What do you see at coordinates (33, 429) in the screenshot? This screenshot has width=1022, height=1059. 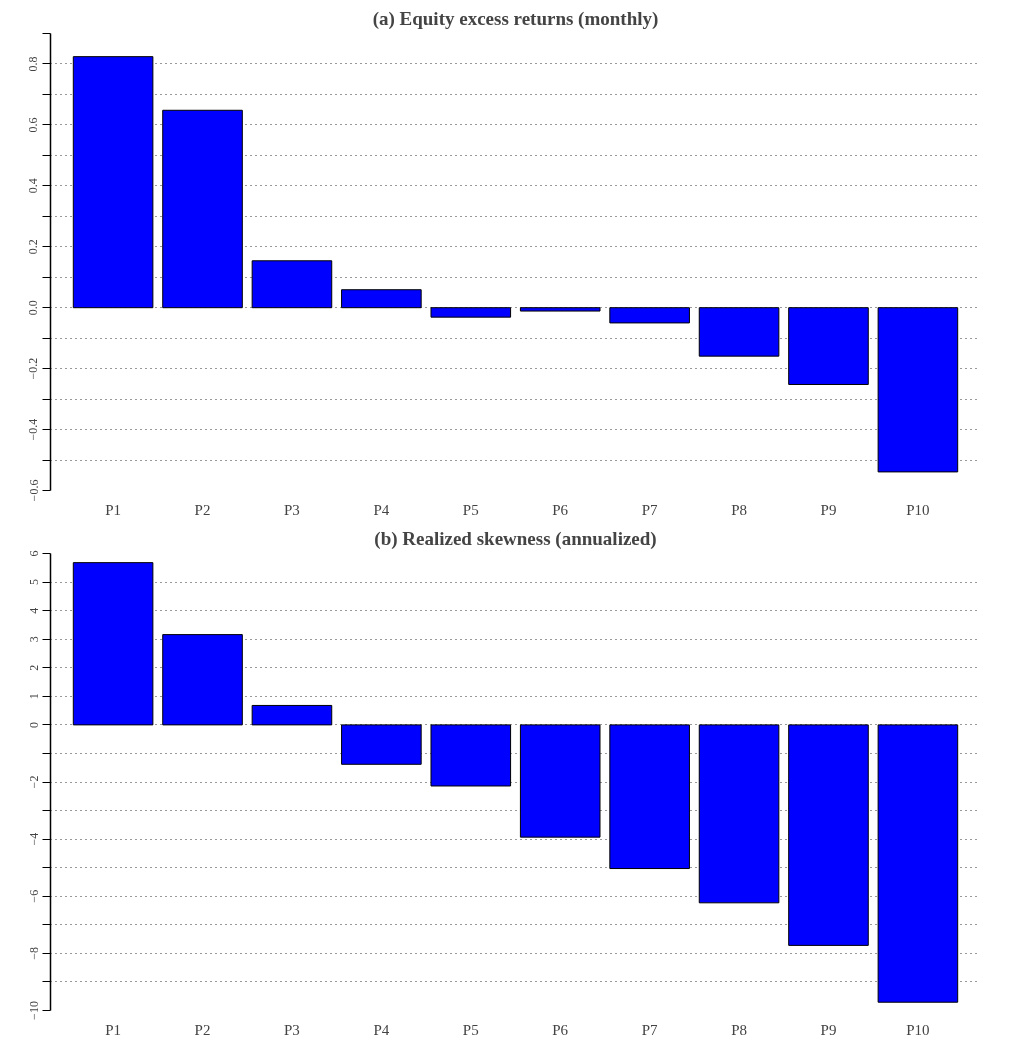 I see `y-tick-label: −0.4` at bounding box center [33, 429].